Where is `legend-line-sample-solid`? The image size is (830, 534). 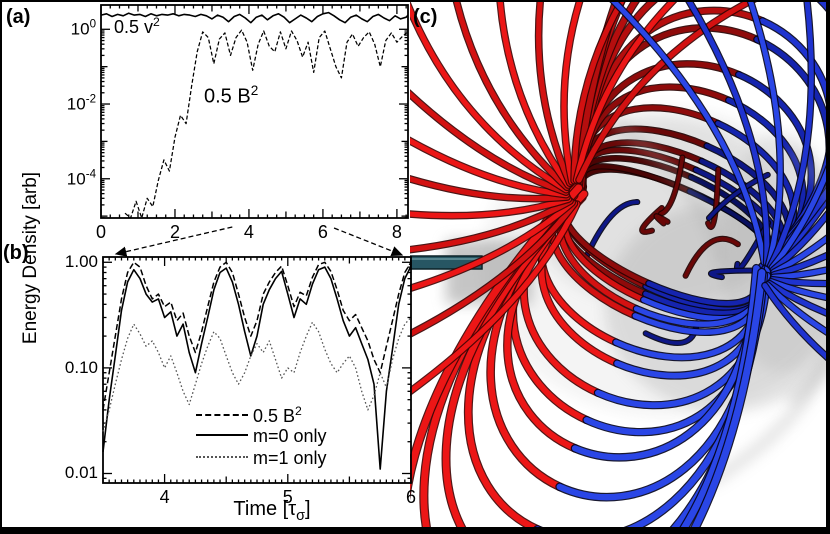
legend-line-sample-solid is located at coordinates (222, 435).